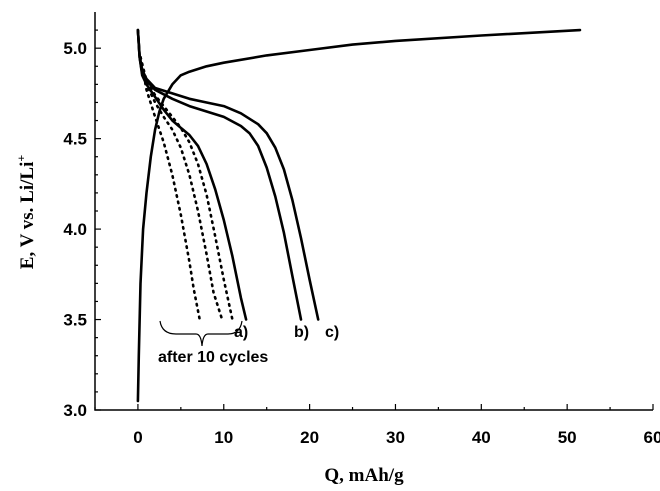  I want to click on y-axis-title: E, V vs. Li/Li+, so click(26, 212).